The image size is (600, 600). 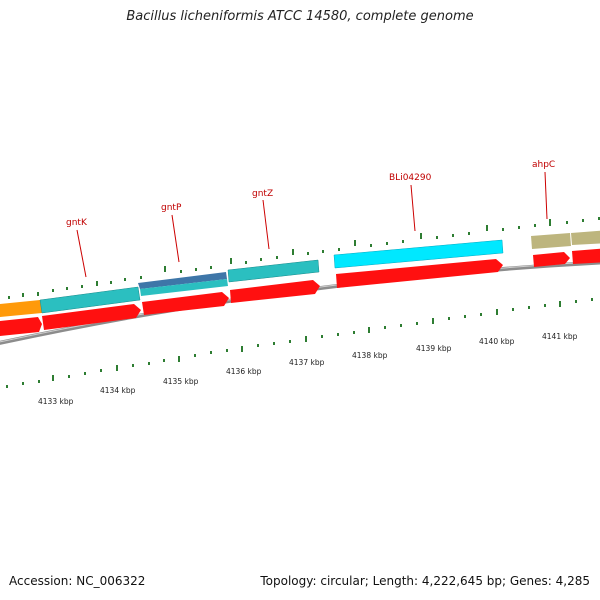 I want to click on scale-tick-row, so click(x=299, y=343).